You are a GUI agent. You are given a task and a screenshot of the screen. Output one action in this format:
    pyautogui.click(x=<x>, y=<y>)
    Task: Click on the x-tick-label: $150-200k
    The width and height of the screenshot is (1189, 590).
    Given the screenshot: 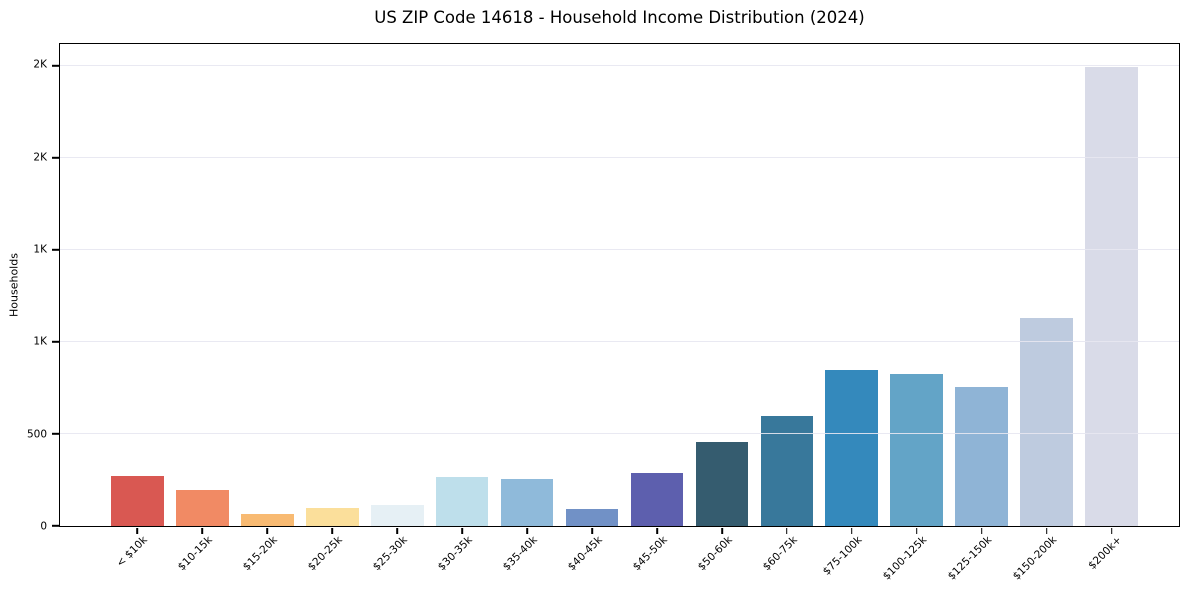 What is the action you would take?
    pyautogui.click(x=1035, y=558)
    